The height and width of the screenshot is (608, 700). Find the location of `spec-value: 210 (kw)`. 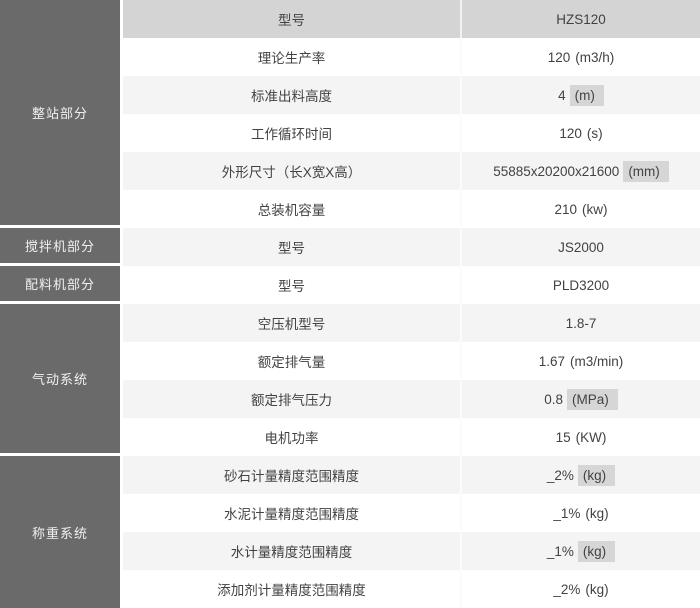

spec-value: 210 (kw) is located at coordinates (580, 209).